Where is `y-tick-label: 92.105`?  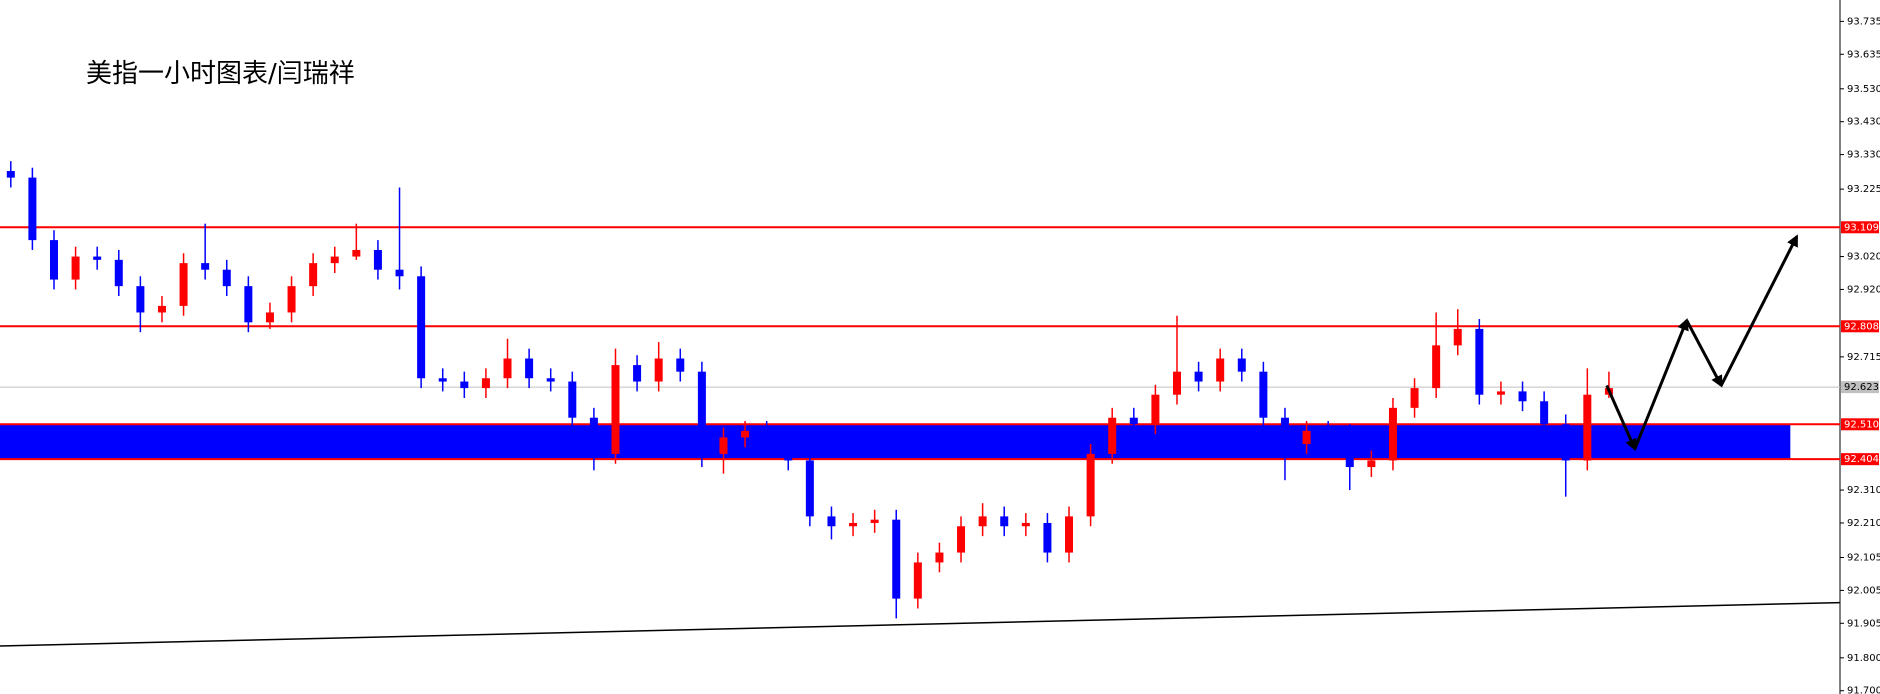 y-tick-label: 92.105 is located at coordinates (1863, 558).